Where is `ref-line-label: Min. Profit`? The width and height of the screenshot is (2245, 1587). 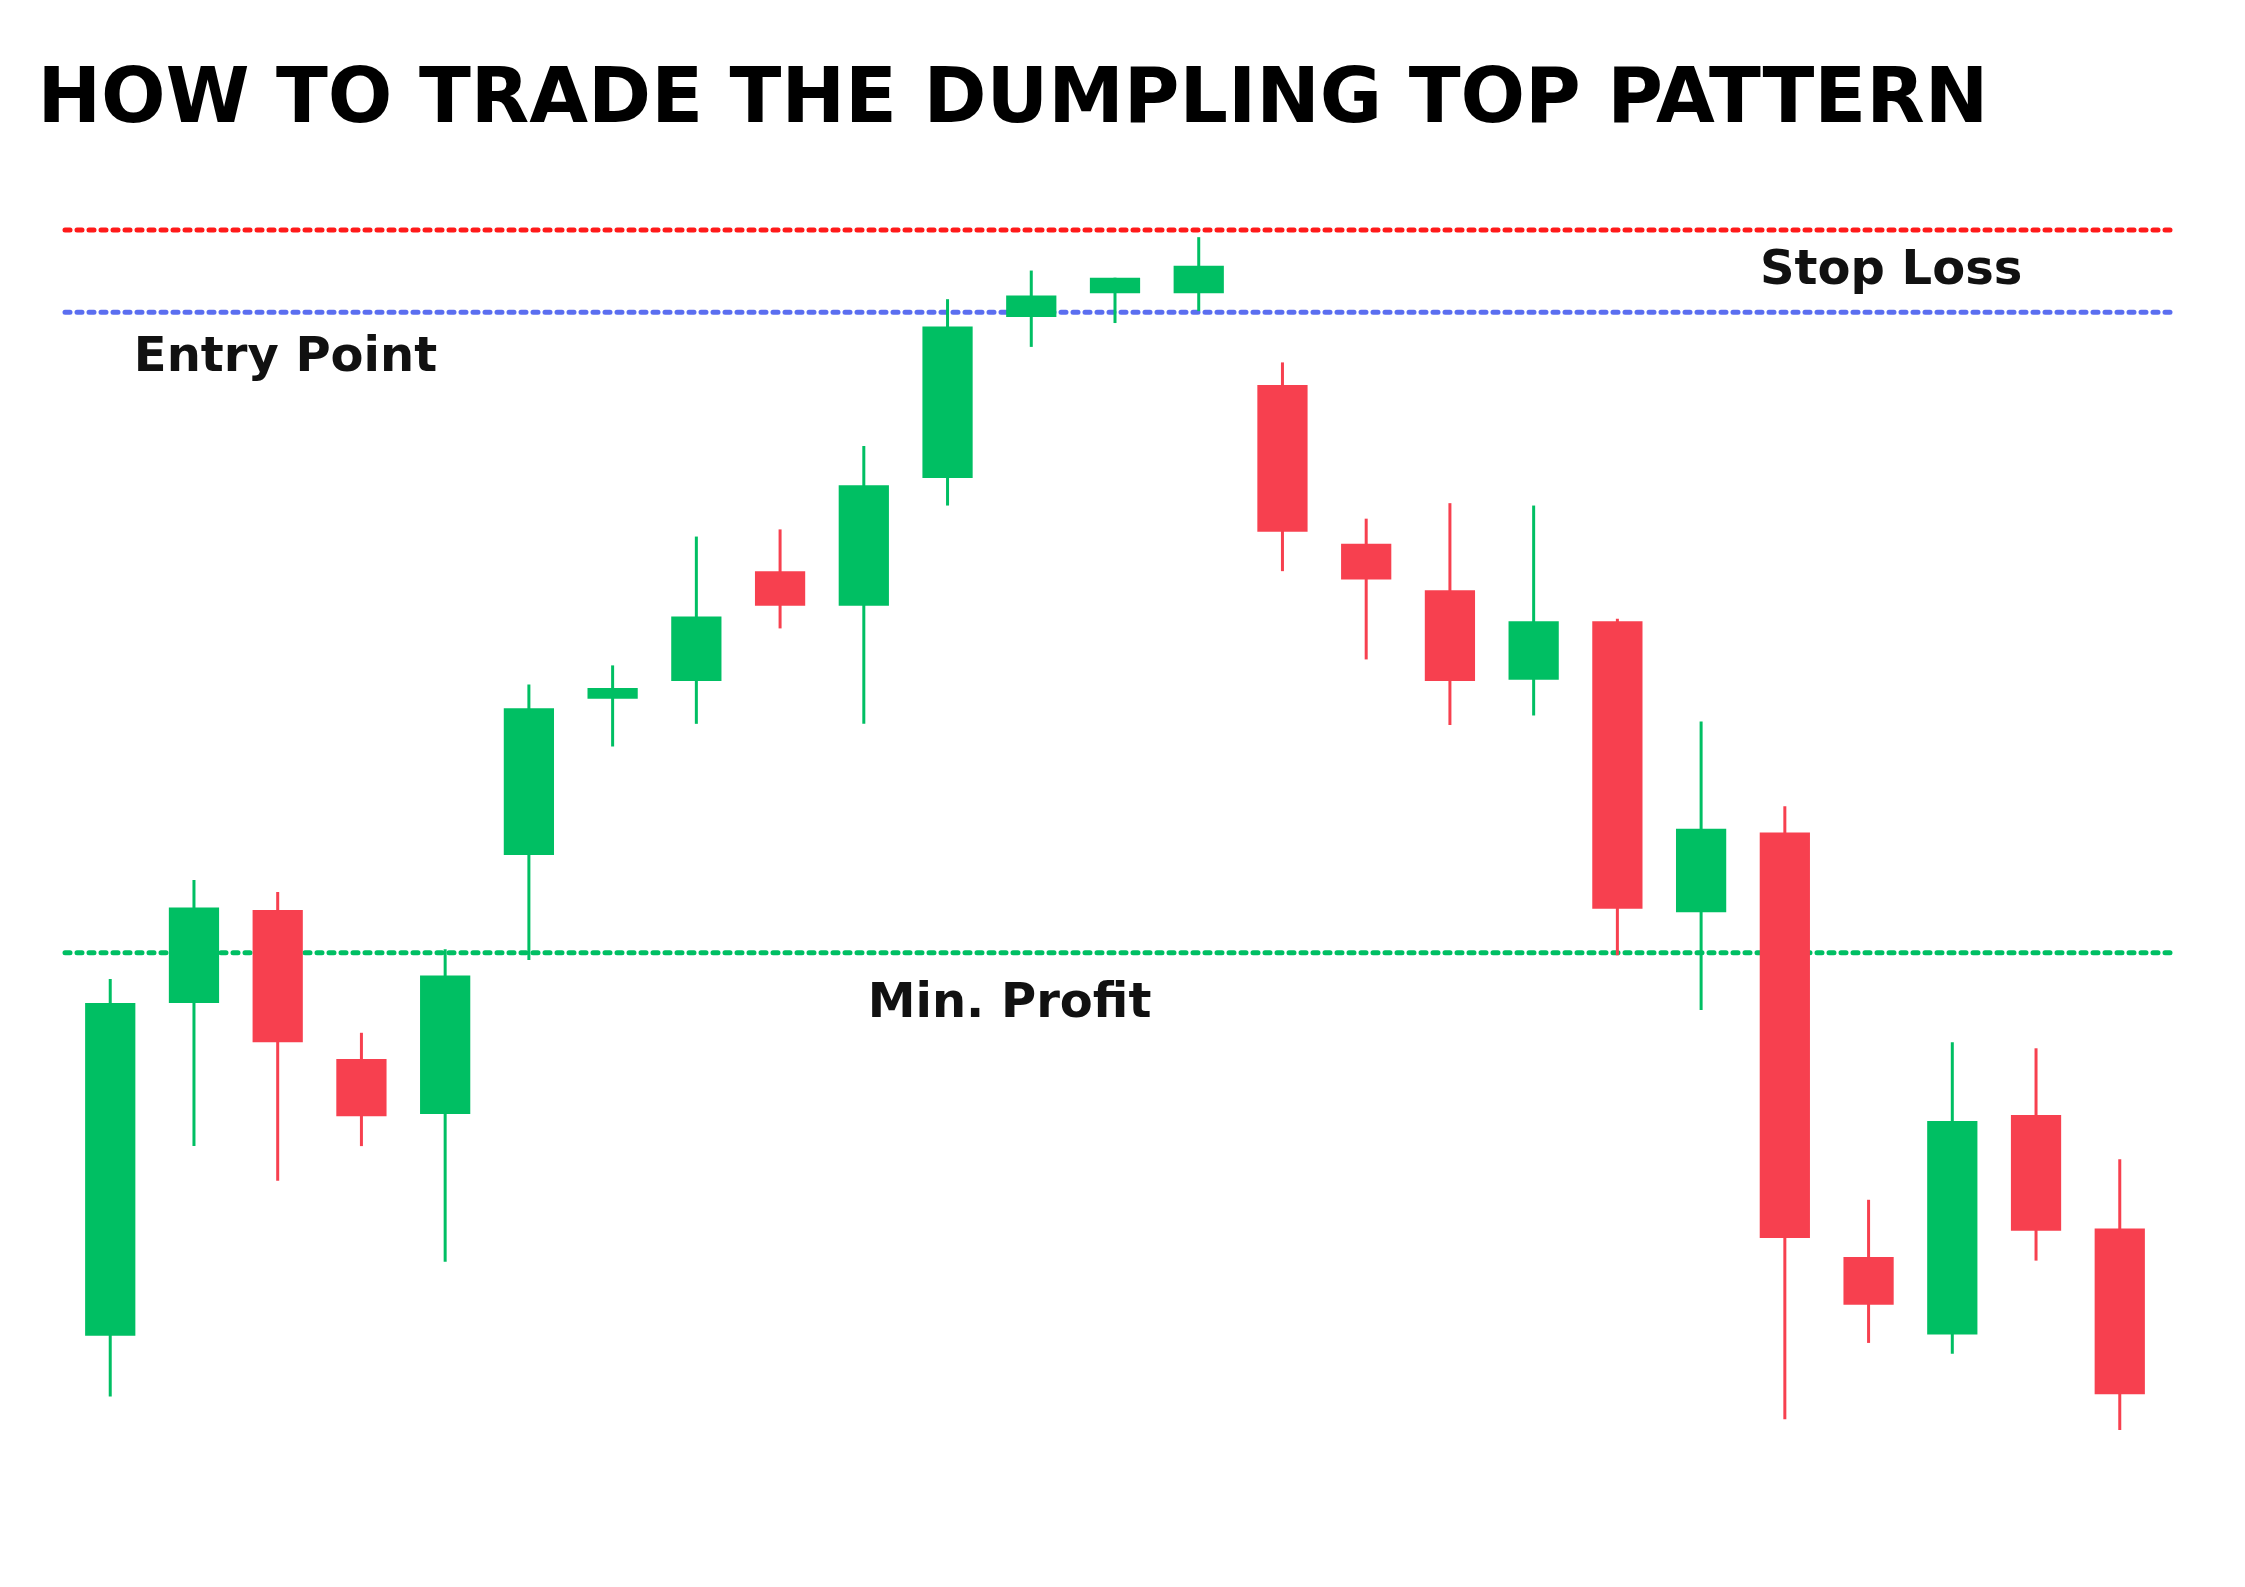
ref-line-label: Min. Profit is located at coordinates (1009, 999).